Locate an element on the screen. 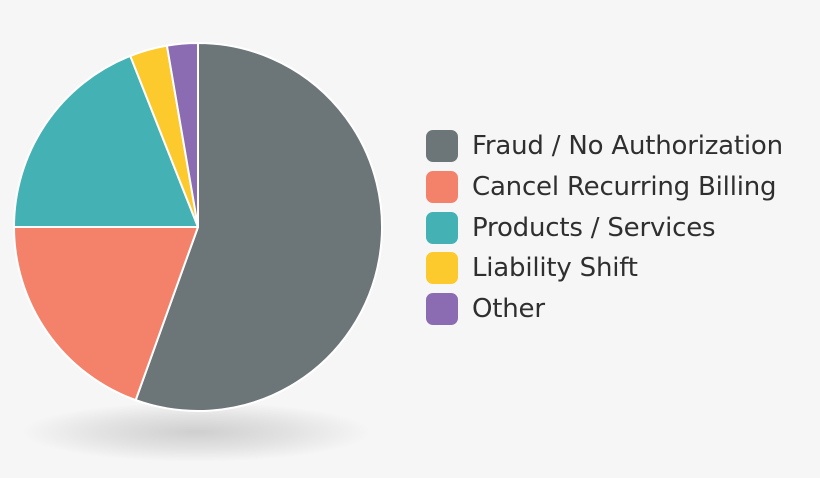 This screenshot has height=478, width=820. pie-slice-cancel-recurring is located at coordinates (106, 314).